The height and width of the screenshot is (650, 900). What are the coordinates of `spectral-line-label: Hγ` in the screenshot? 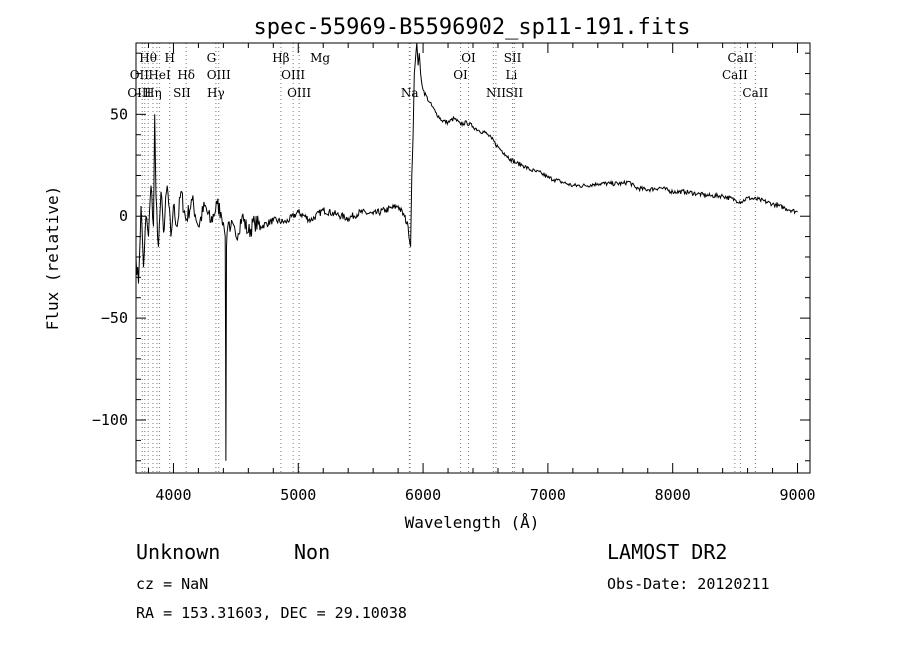 It's located at (216, 93).